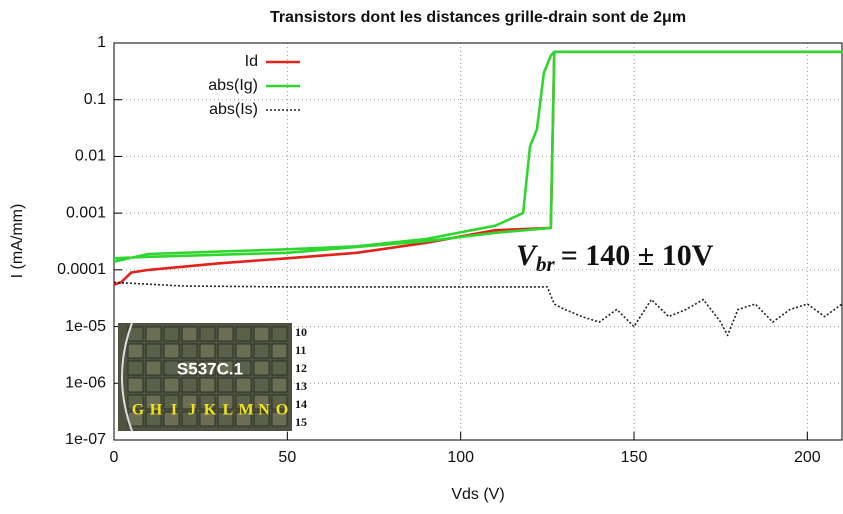 Image resolution: width=843 pixels, height=514 pixels. I want to click on y-tick-label: 1e-06, so click(85, 383).